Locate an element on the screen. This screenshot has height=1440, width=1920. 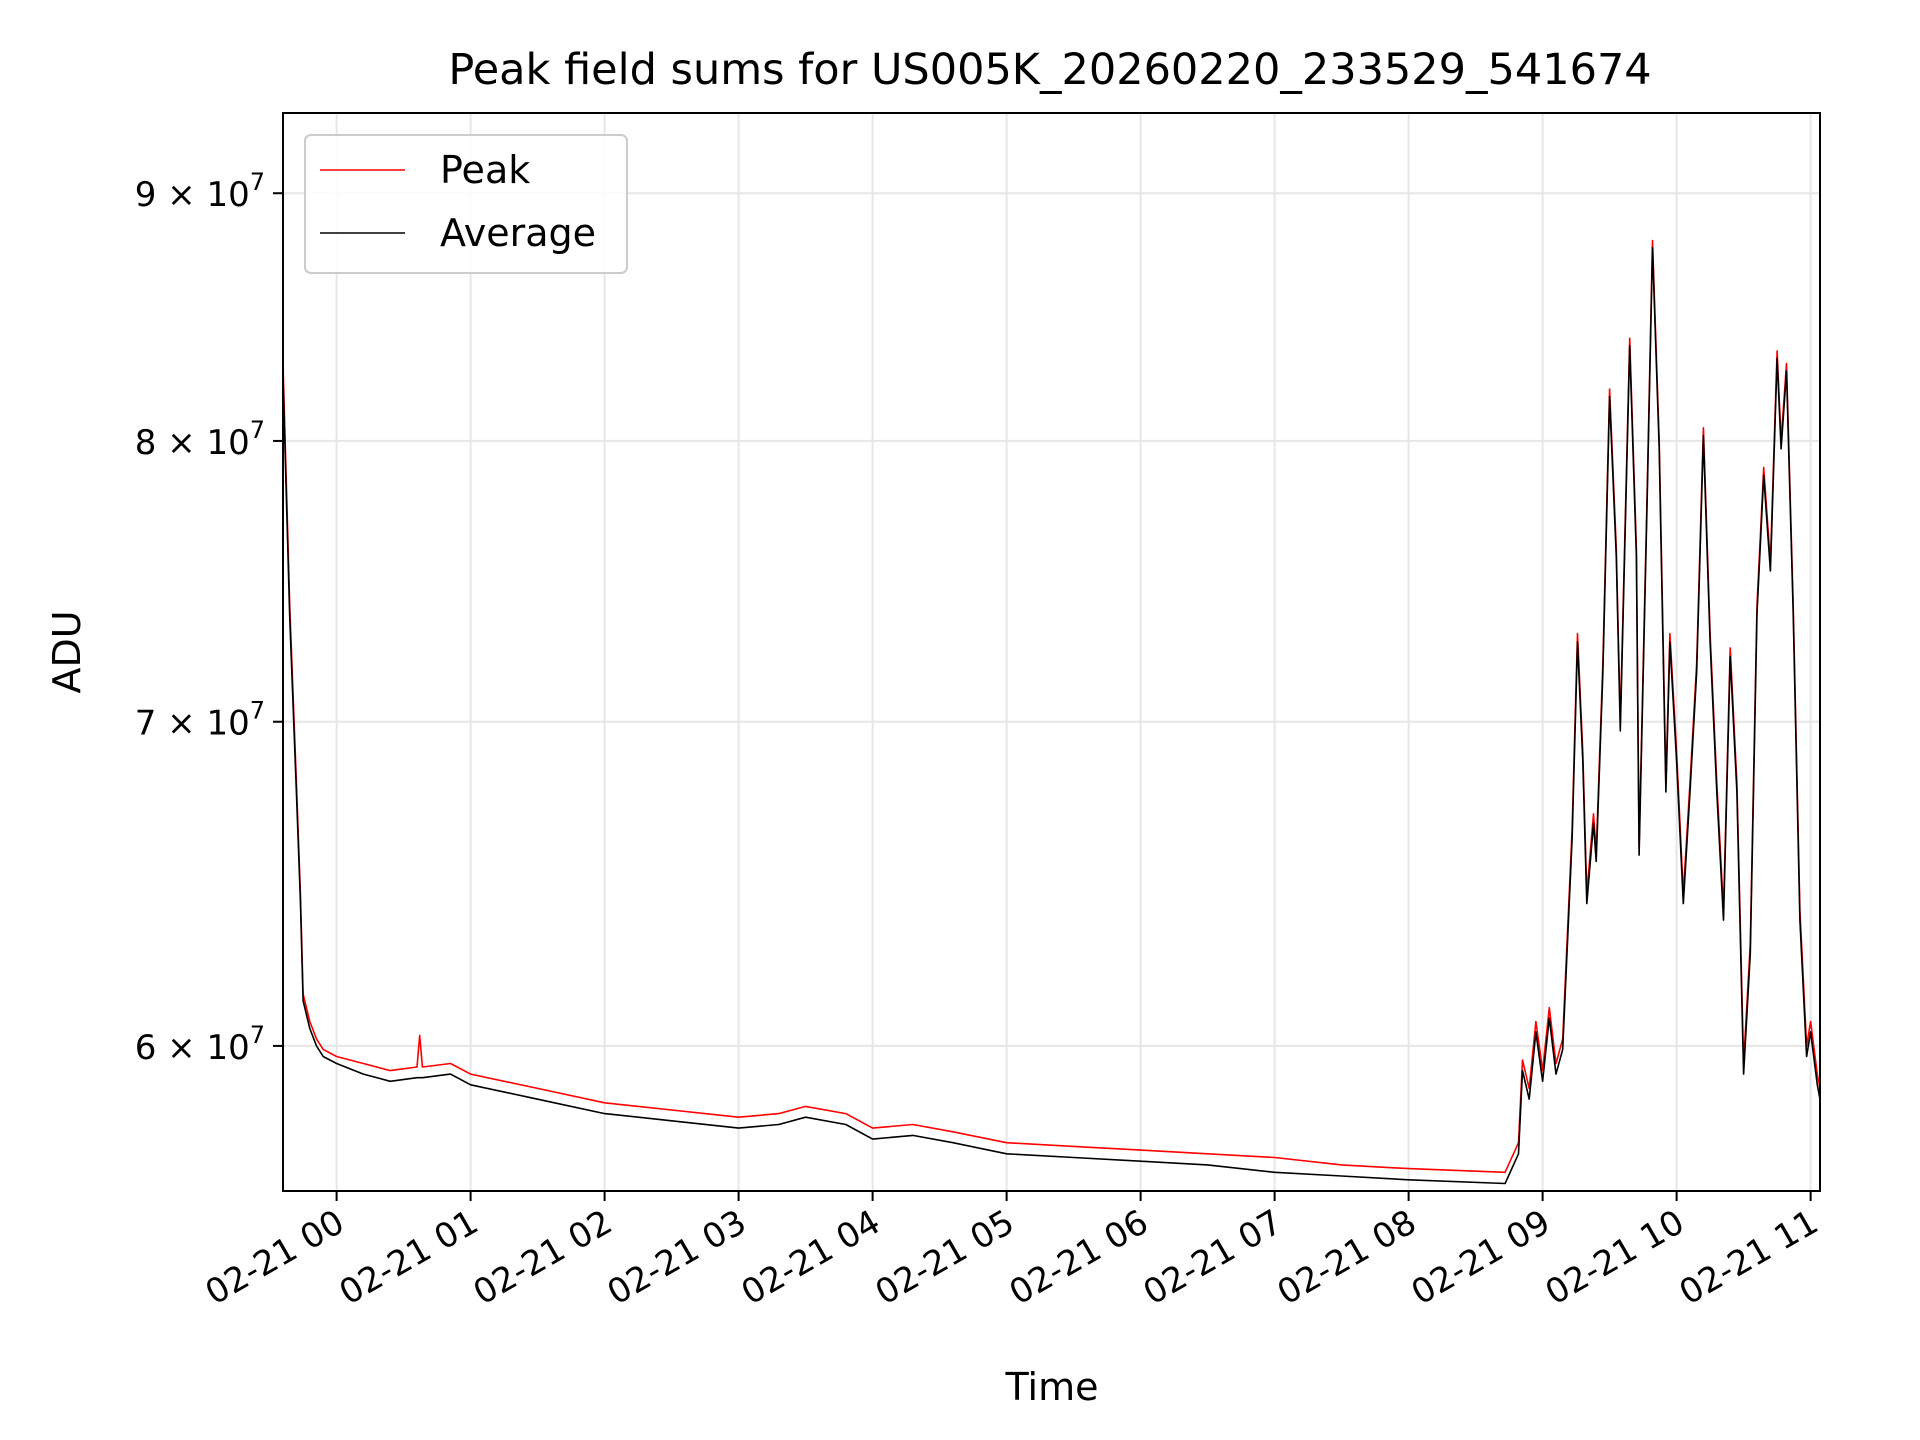
x-axis-label: Time is located at coordinates (1052, 1387).